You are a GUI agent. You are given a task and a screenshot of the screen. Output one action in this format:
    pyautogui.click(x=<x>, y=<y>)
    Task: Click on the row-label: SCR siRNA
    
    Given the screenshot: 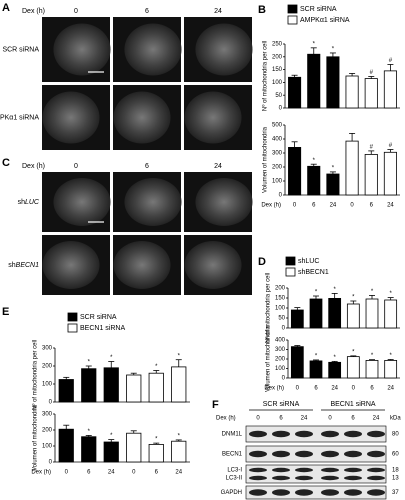 What is the action you would take?
    pyautogui.click(x=20, y=49)
    